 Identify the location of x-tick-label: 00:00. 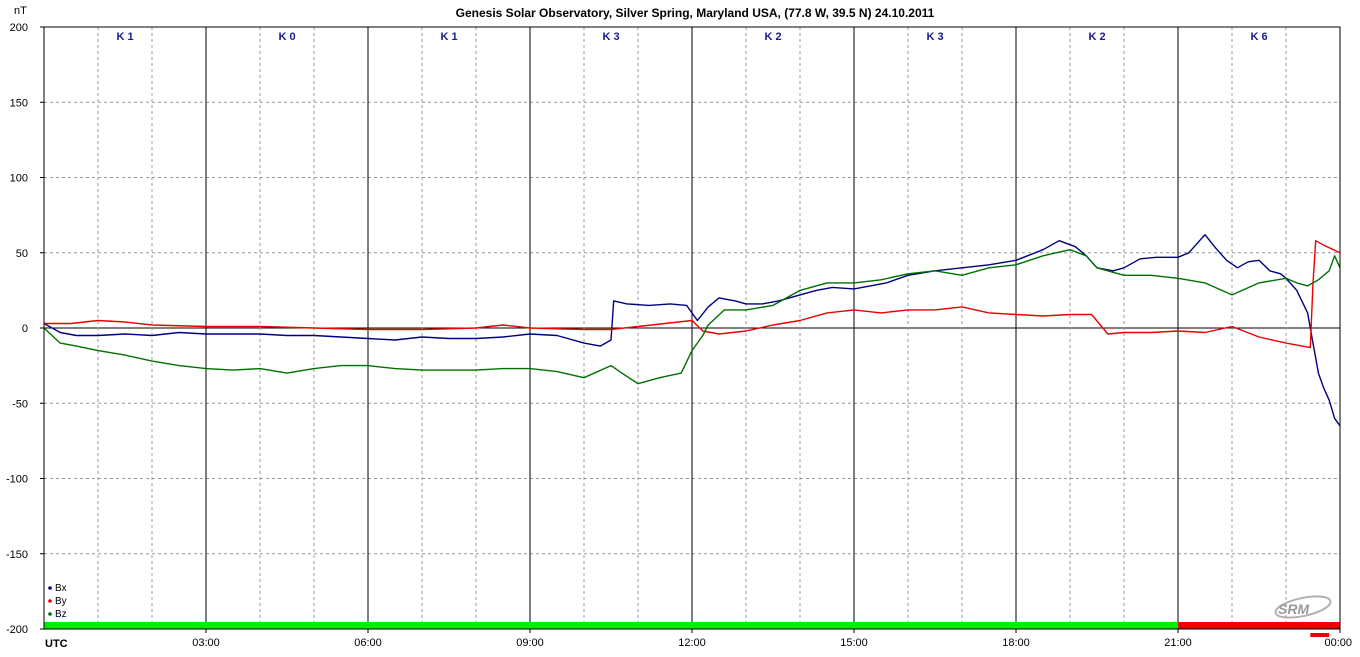
(1338, 643).